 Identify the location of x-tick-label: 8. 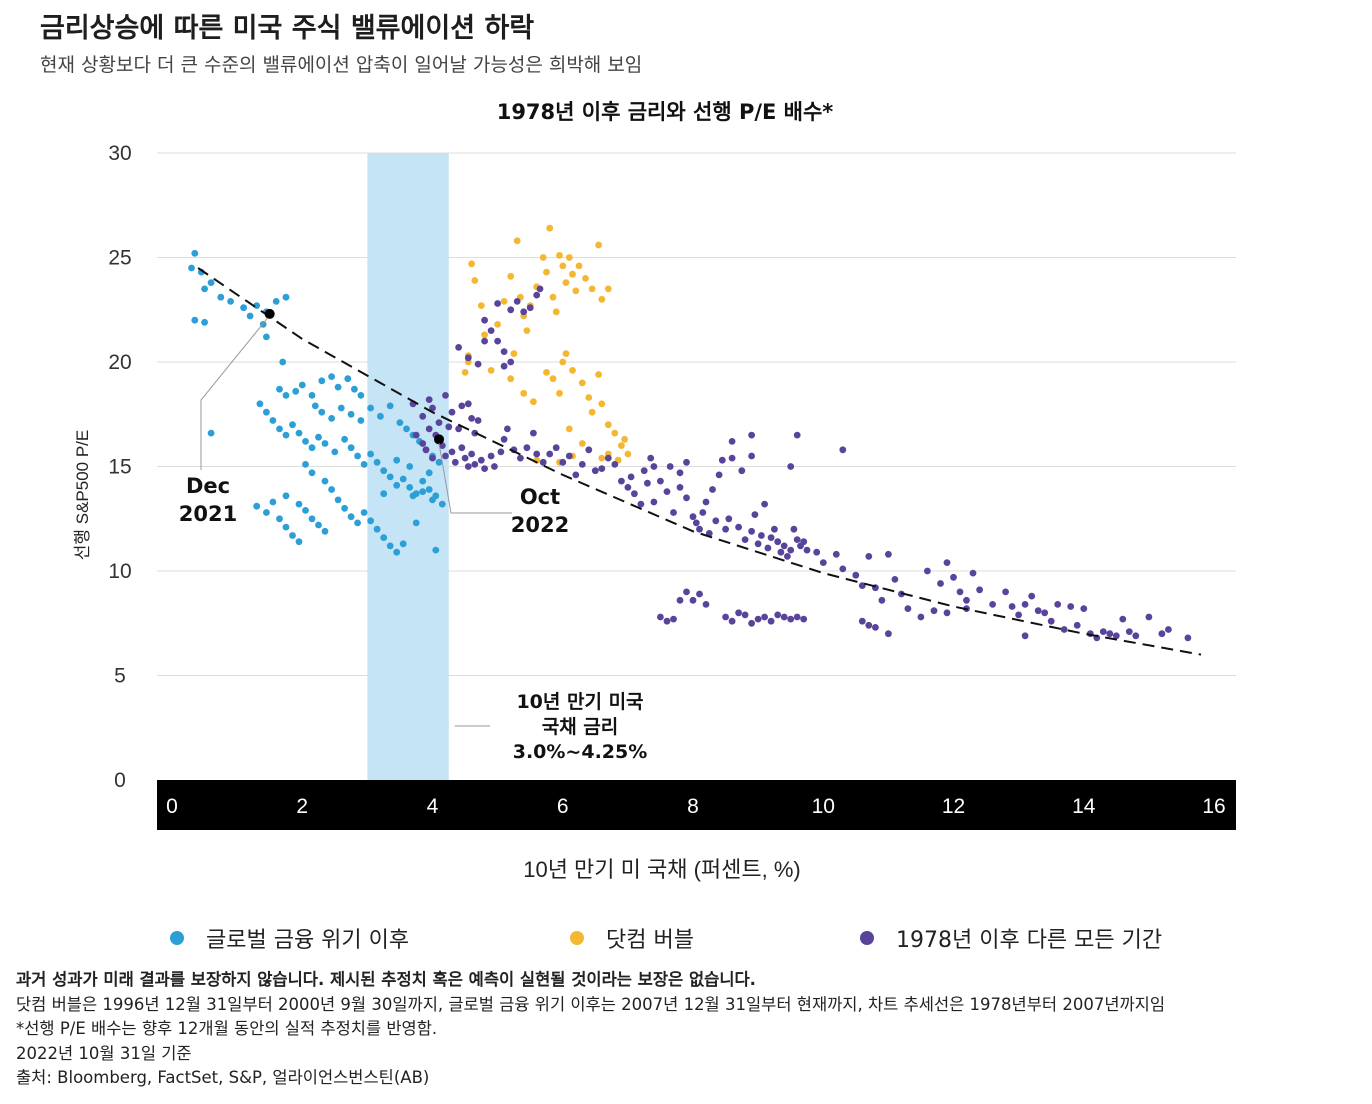
(693, 806).